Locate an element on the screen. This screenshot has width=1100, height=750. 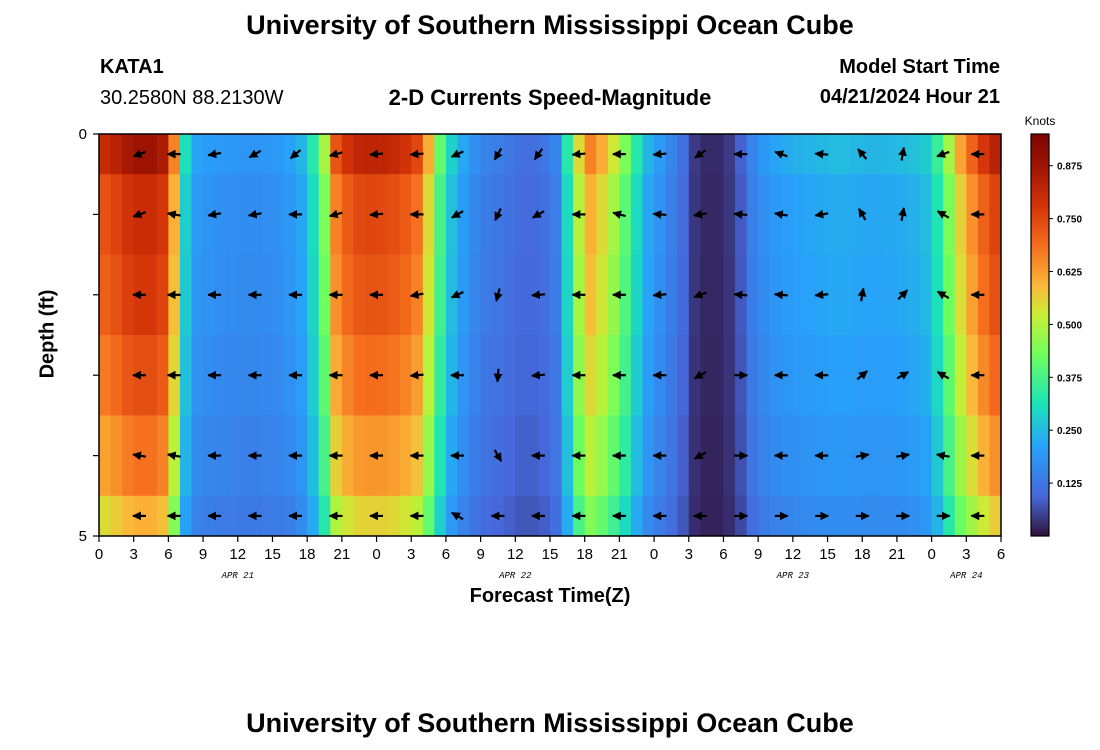
colorbar-tick-label: 0.375 is located at coordinates (1069, 378).